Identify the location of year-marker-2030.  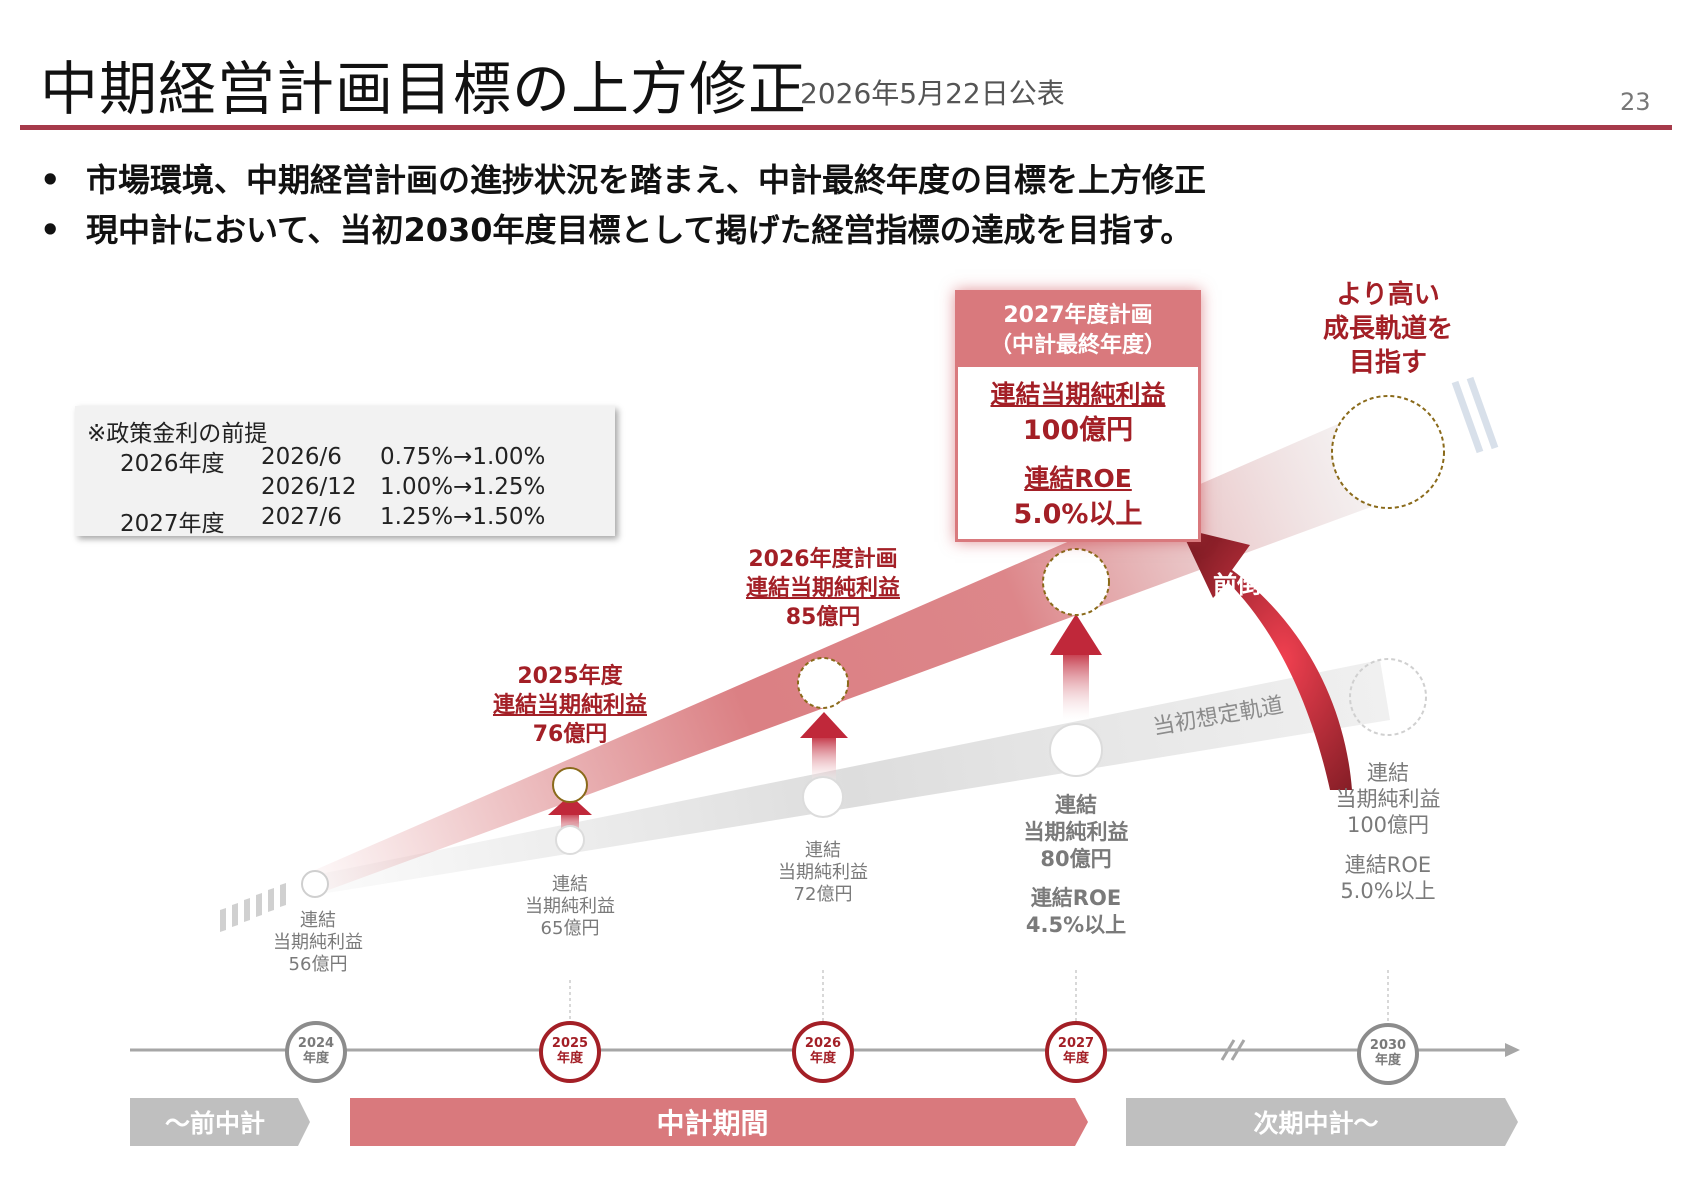
(1388, 1054).